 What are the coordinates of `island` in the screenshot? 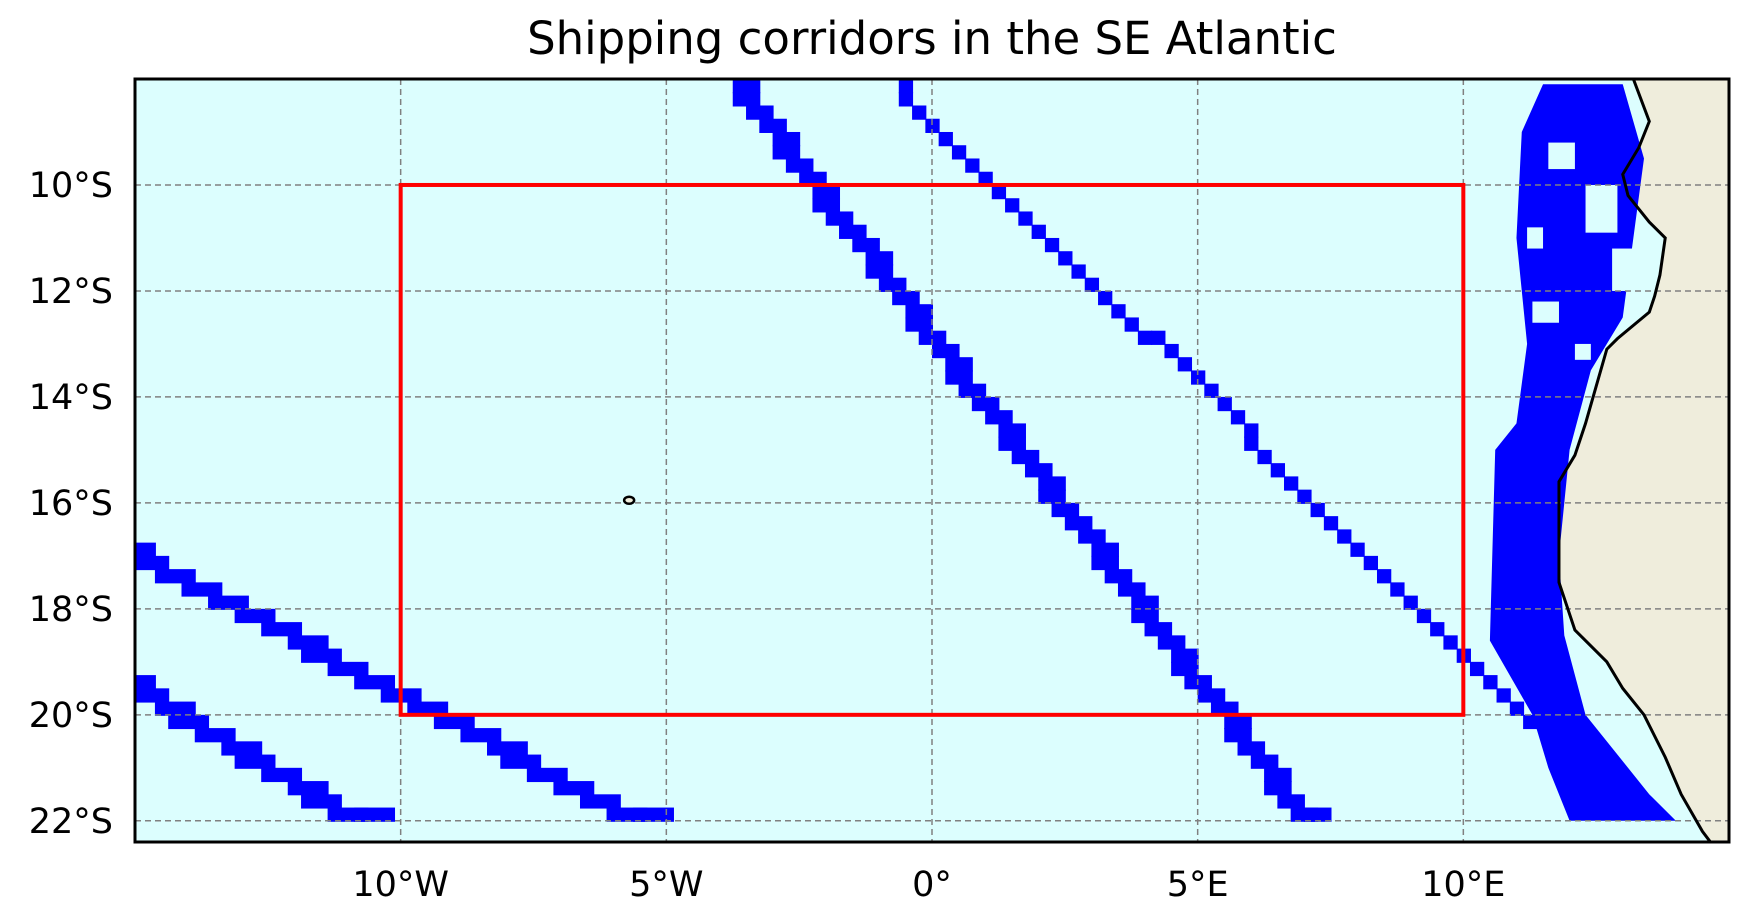 It's located at (629, 500).